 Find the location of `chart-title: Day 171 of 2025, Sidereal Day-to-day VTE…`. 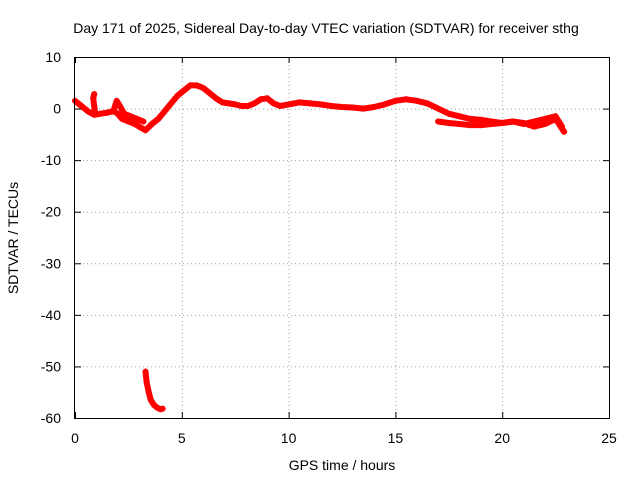

chart-title: Day 171 of 2025, Sidereal Day-to-day VTE… is located at coordinates (326, 28).